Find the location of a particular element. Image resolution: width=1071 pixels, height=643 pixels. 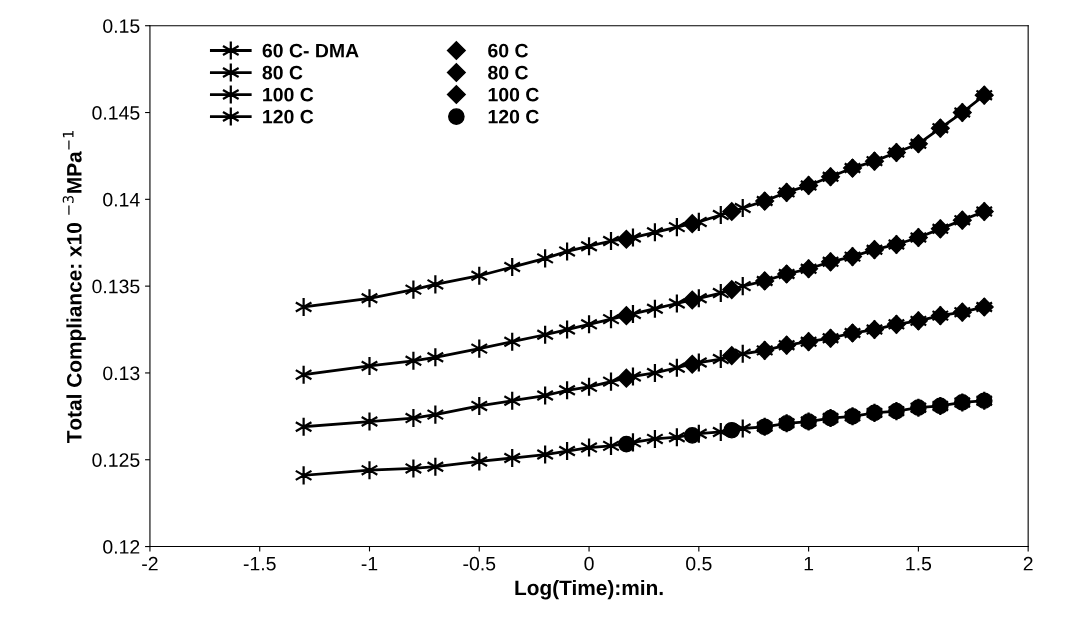

legend-label: 60 C is located at coordinates (508, 50).